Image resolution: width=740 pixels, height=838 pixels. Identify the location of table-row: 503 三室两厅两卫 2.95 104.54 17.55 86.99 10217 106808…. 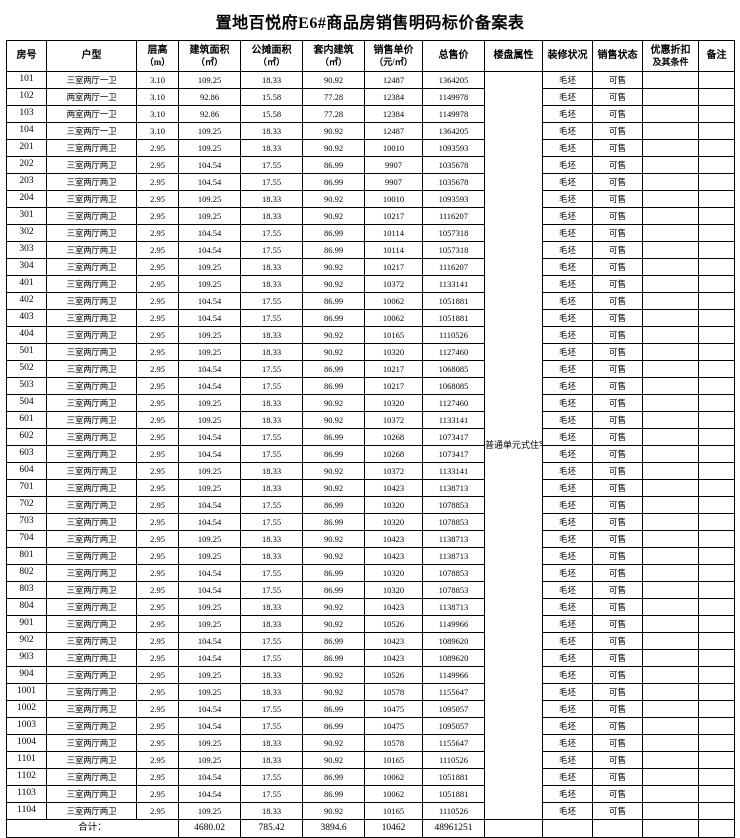
(370, 386).